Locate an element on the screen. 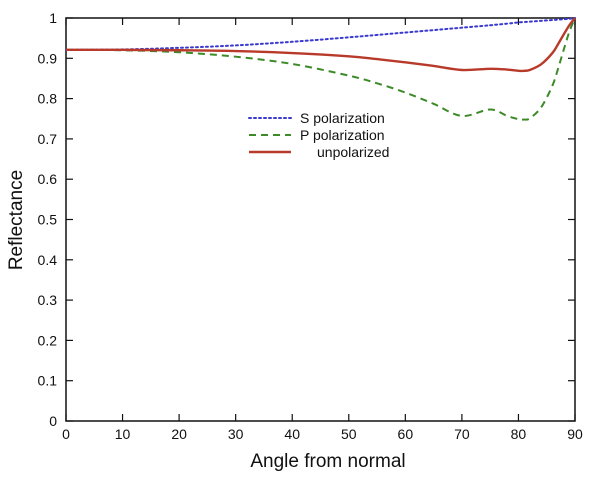 Image resolution: width=599 pixels, height=491 pixels. y-tick-label: 0.8 is located at coordinates (48, 99).